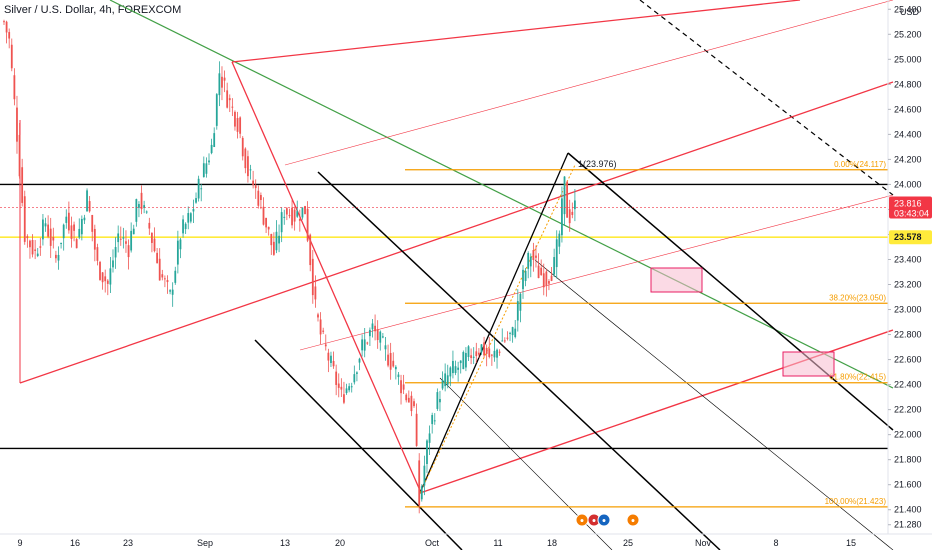  Describe the element at coordinates (358, 444) in the screenshot. I see `black-lower-rail` at that location.